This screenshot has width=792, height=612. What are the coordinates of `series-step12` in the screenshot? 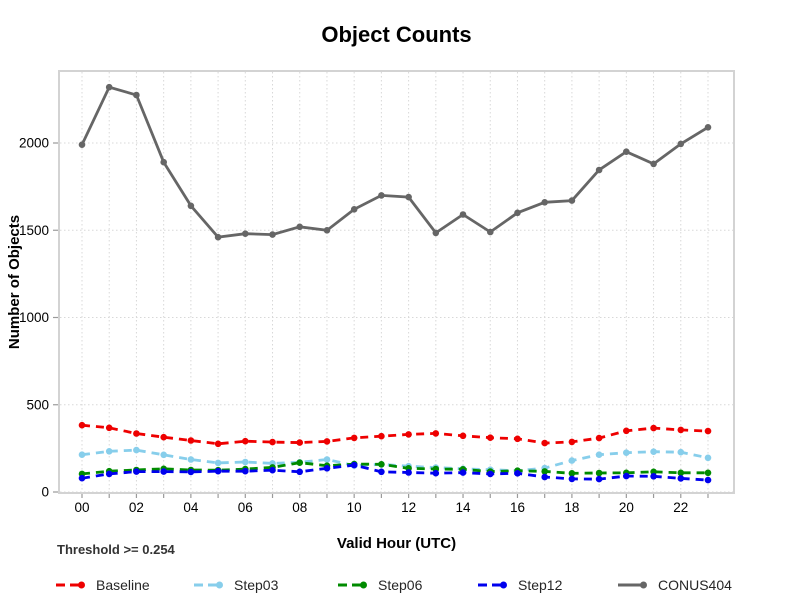 It's located at (395, 472).